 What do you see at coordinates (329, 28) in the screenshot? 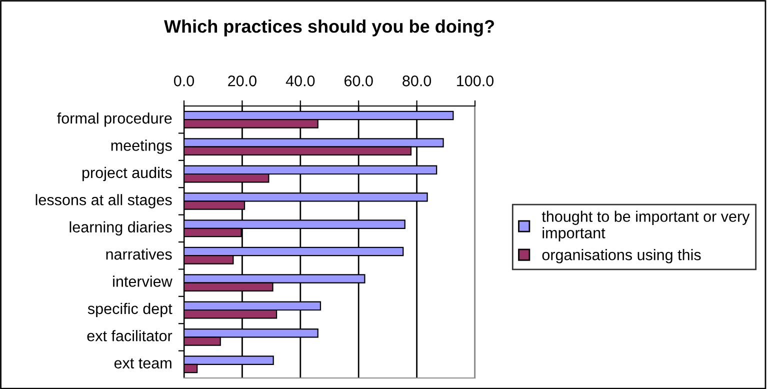
I see `chart-title: Which practices should you be doing?` at bounding box center [329, 28].